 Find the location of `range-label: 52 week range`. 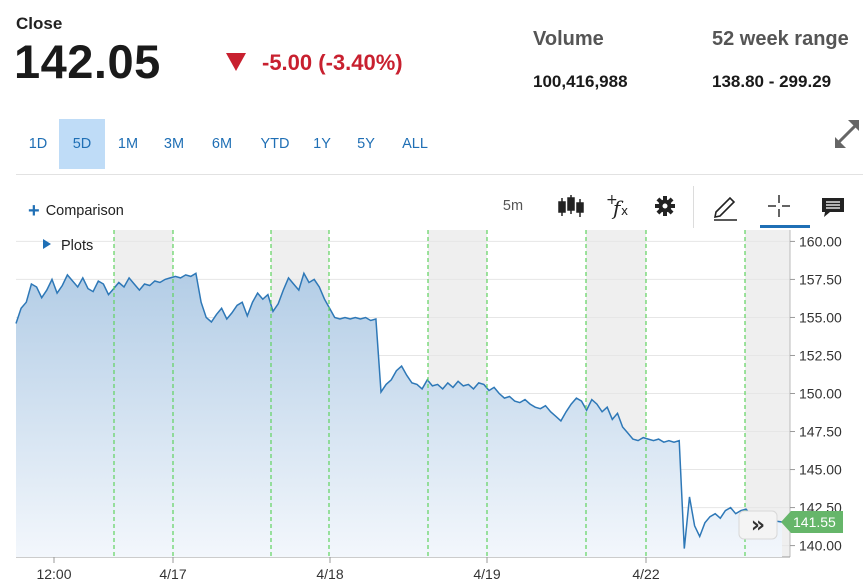

range-label: 52 week range is located at coordinates (780, 39).